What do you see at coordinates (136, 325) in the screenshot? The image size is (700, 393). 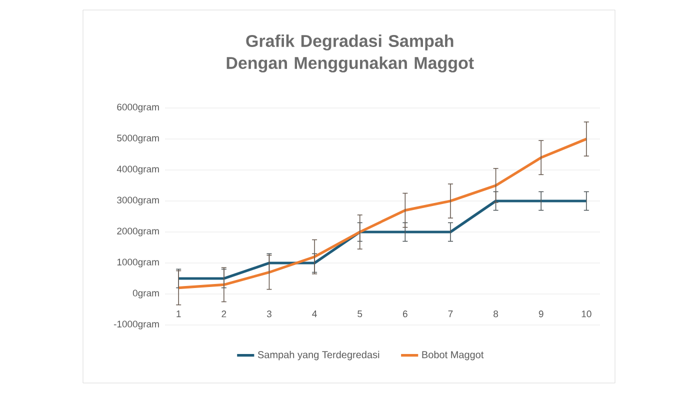 I see `y-tick-label: -1000gram` at bounding box center [136, 325].